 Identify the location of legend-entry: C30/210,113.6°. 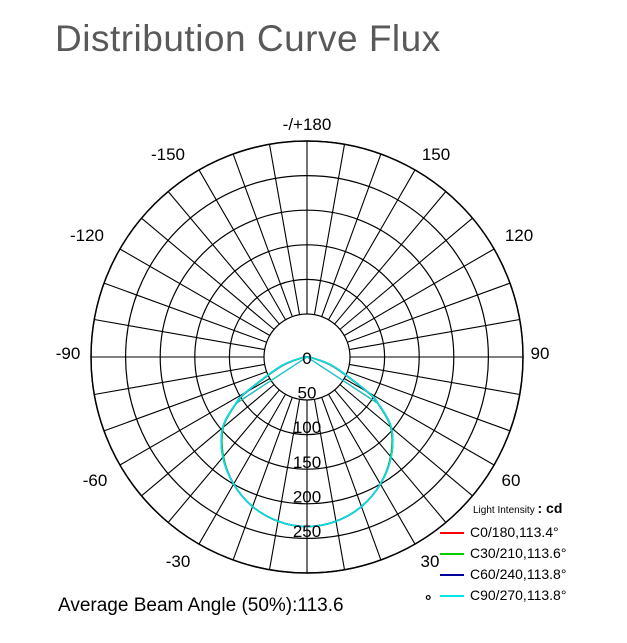
(503, 554).